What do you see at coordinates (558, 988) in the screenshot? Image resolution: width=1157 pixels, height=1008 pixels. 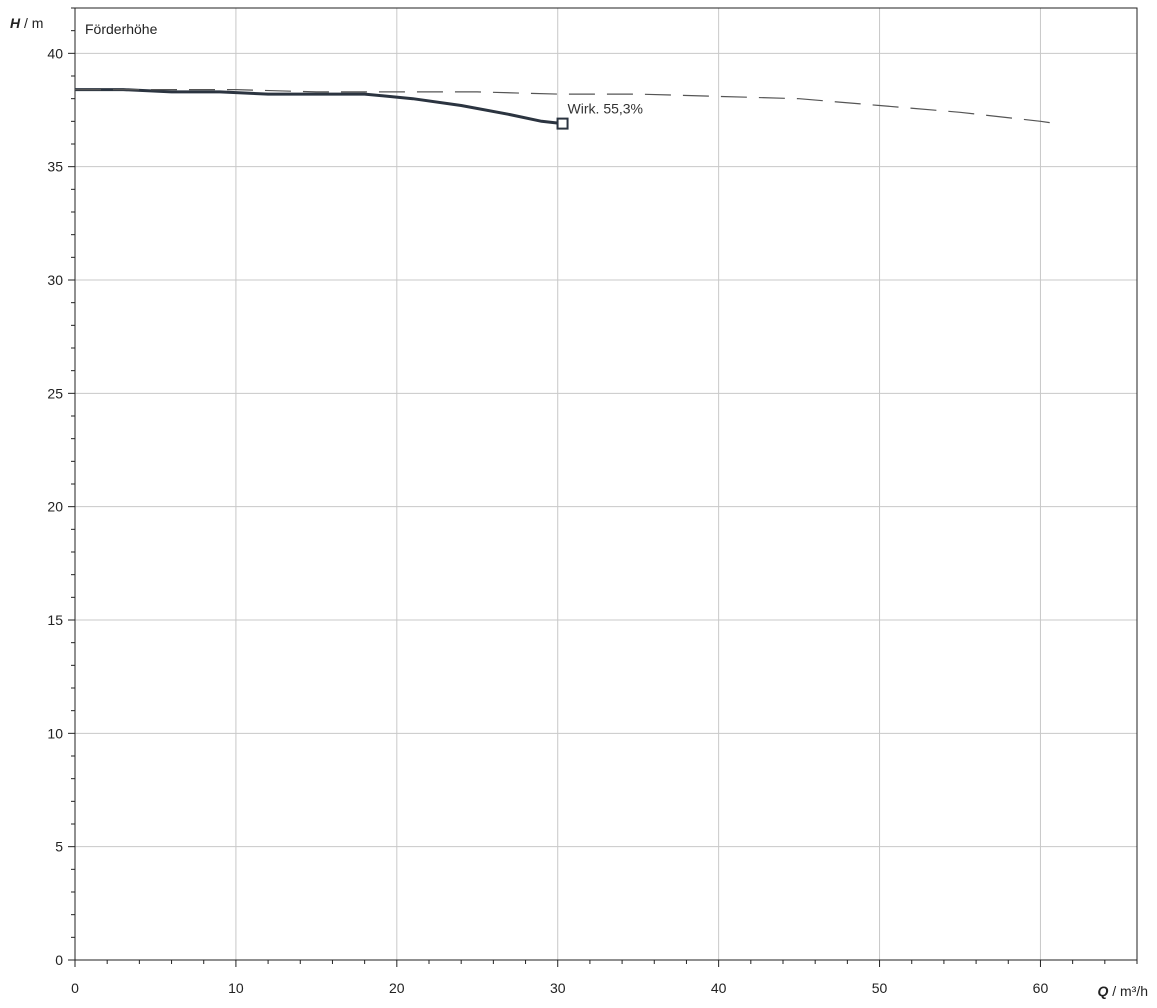 I see `x-tick-label: 30` at bounding box center [558, 988].